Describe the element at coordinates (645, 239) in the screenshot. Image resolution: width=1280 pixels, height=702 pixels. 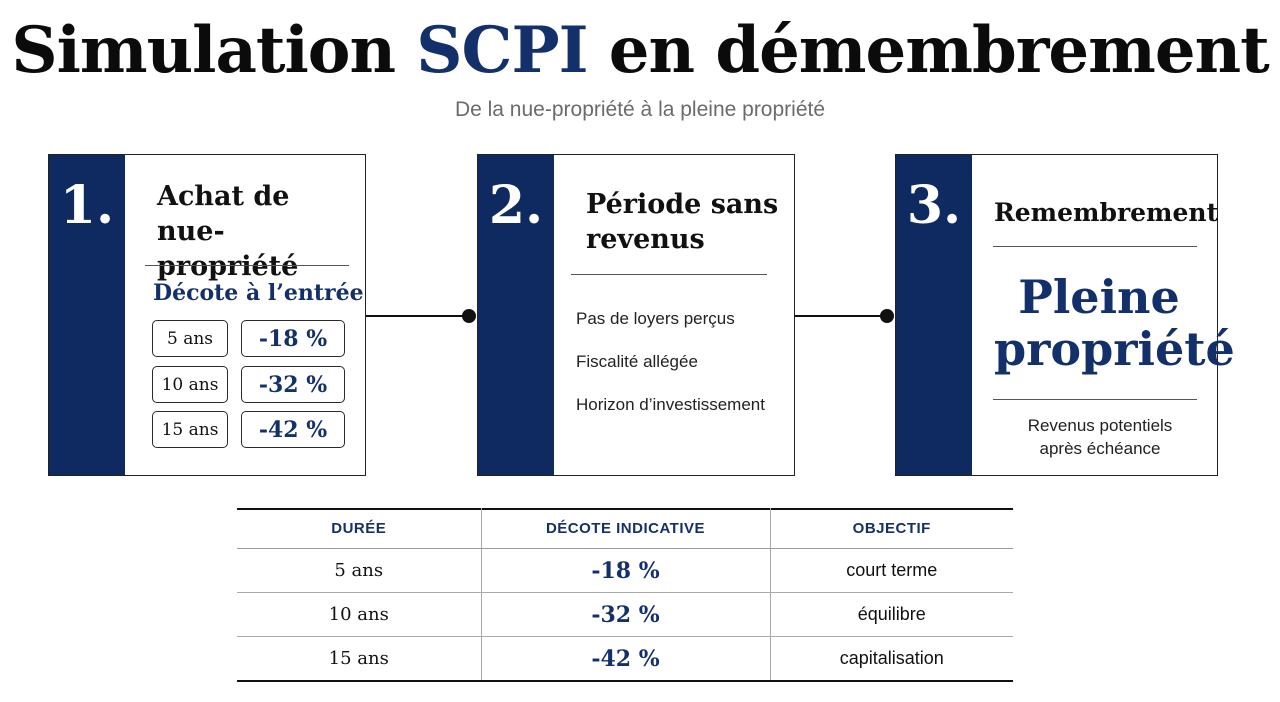
I see `step-title-line2: revenus` at that location.